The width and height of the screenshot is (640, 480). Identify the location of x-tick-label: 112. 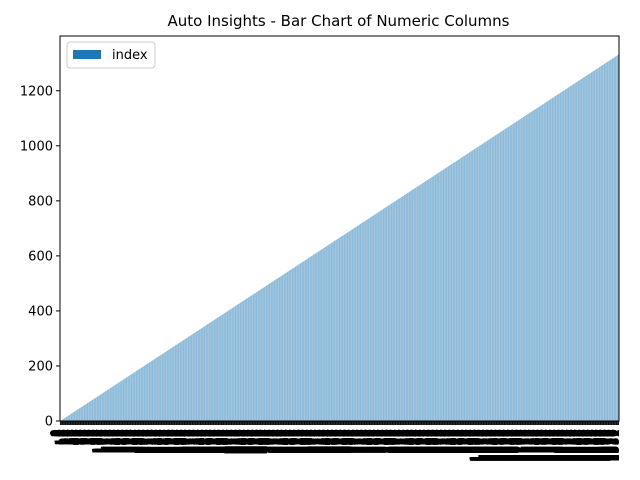
(103, 441).